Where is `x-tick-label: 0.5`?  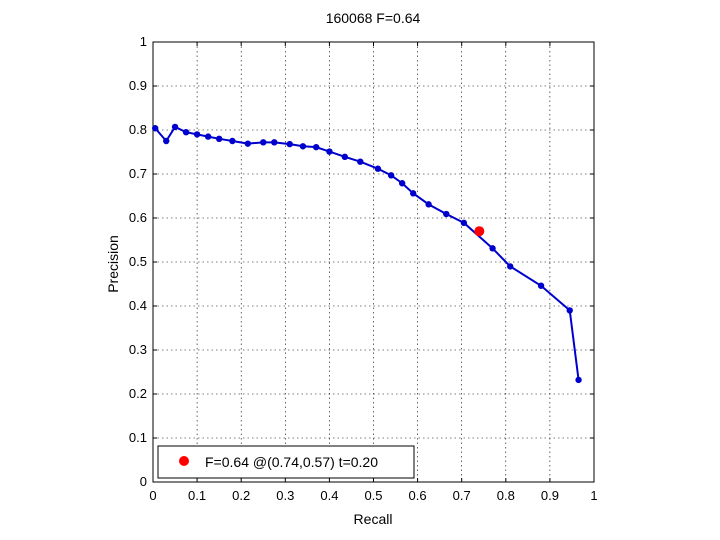
x-tick-label: 0.5 is located at coordinates (373, 495).